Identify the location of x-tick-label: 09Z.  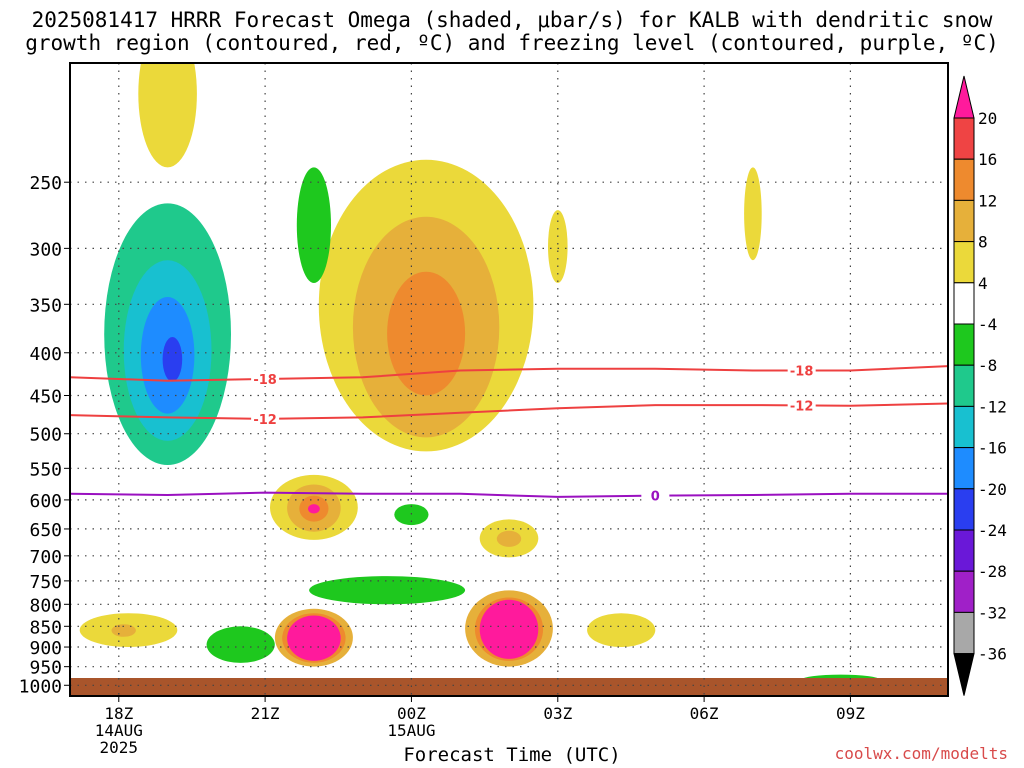
(850, 713).